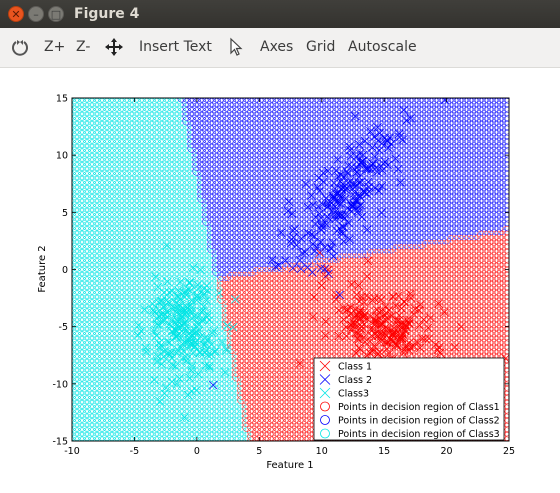 The height and width of the screenshot is (493, 560). What do you see at coordinates (20, 49) in the screenshot?
I see `reset-rotate-icon` at bounding box center [20, 49].